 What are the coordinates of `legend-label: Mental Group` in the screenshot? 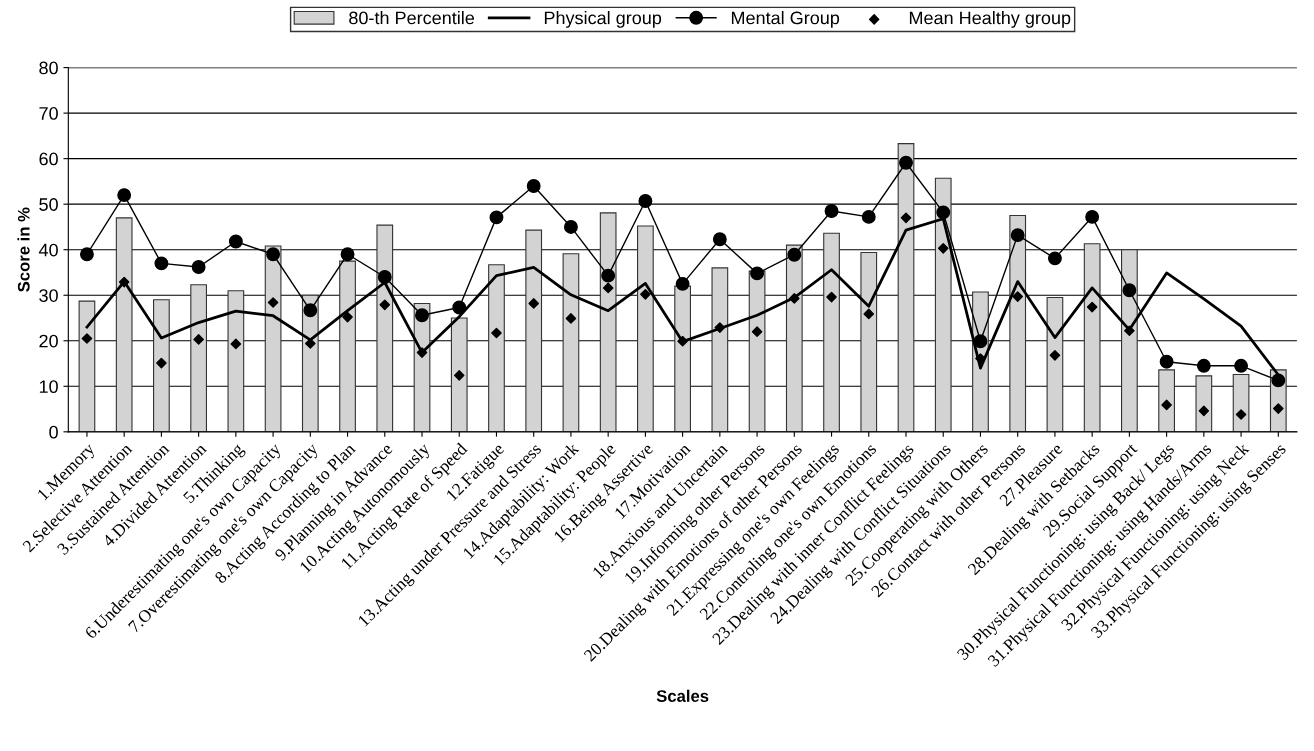 It's located at (785, 19).